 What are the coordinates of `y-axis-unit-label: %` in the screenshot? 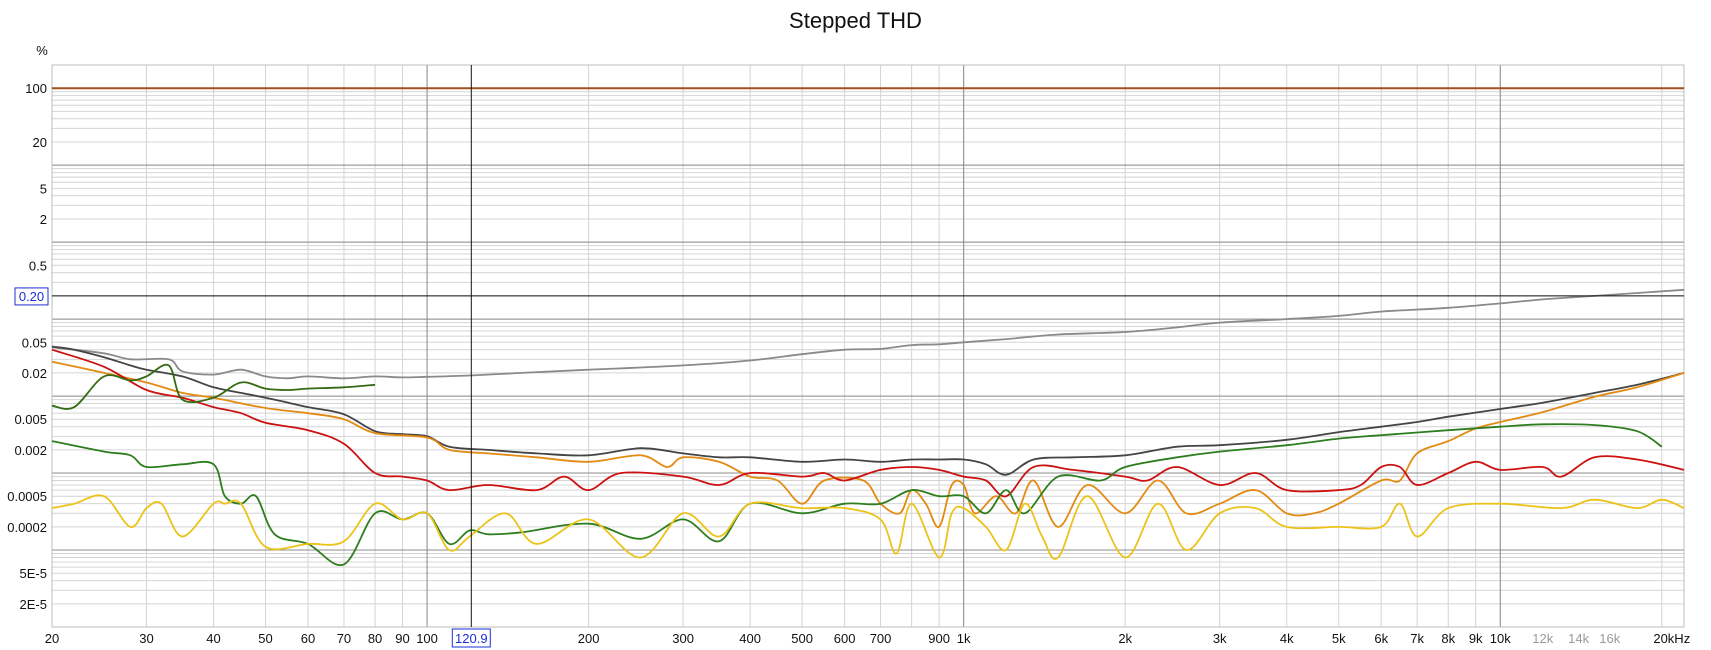 It's located at (42, 50).